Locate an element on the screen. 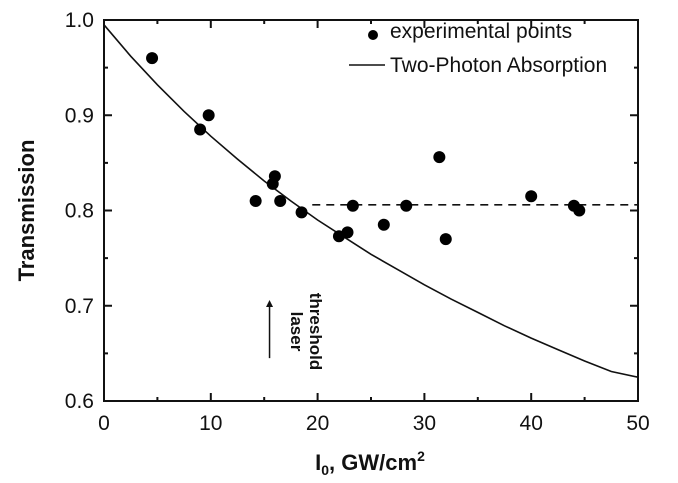  y-tick-label: 0.6 is located at coordinates (79, 401).